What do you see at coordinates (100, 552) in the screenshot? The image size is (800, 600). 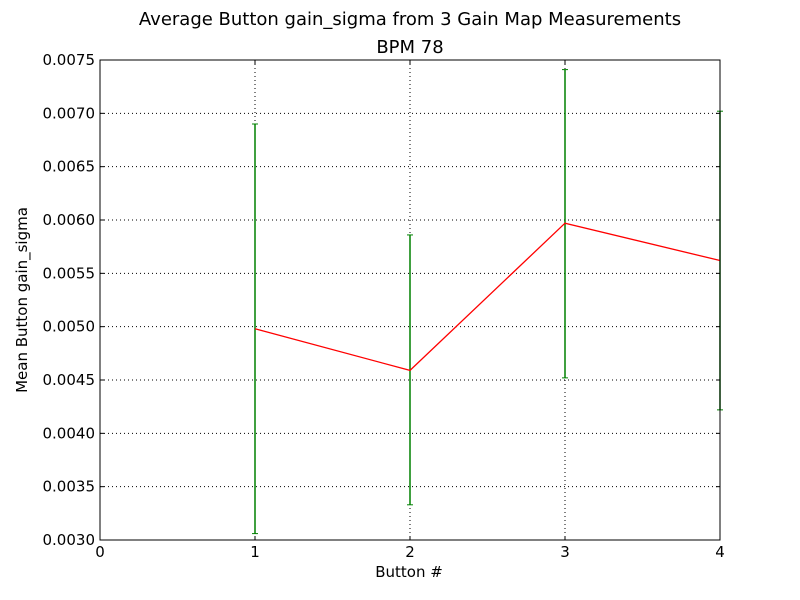 I see `x-tick-label: 0` at bounding box center [100, 552].